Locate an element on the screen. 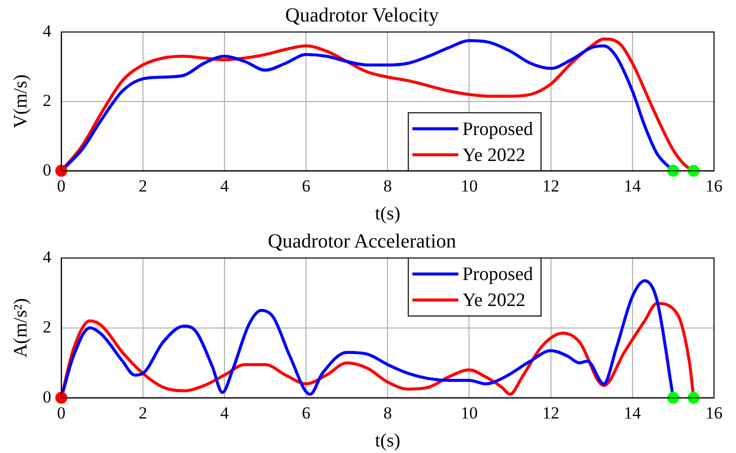 This screenshot has width=736, height=453. y-axis-title: A(m/s²) is located at coordinates (21, 328).